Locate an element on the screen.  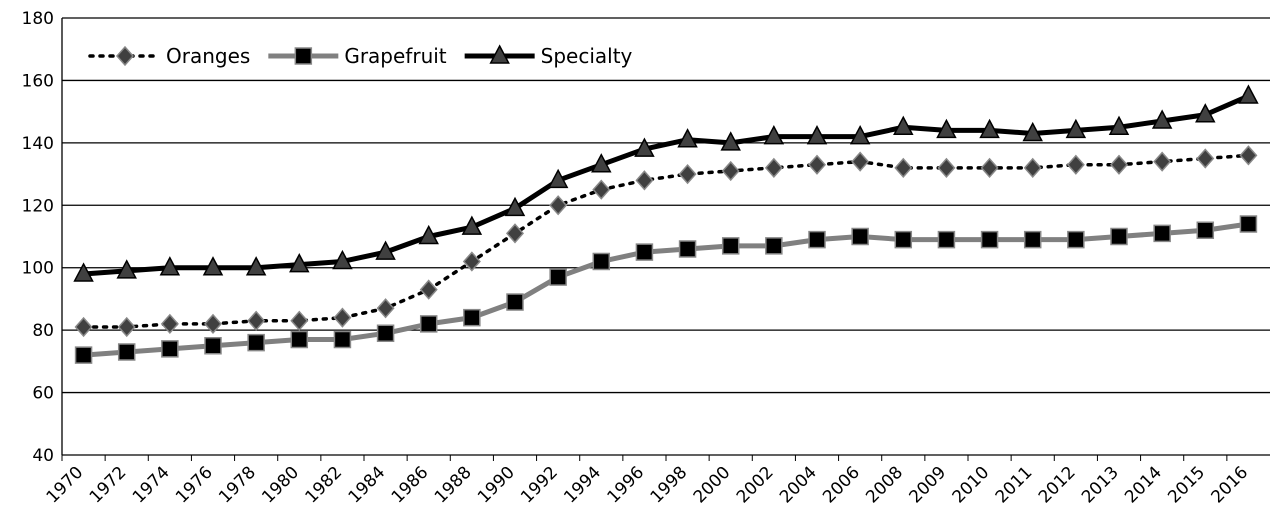
x-tick-label: 2004 is located at coordinates (798, 485).